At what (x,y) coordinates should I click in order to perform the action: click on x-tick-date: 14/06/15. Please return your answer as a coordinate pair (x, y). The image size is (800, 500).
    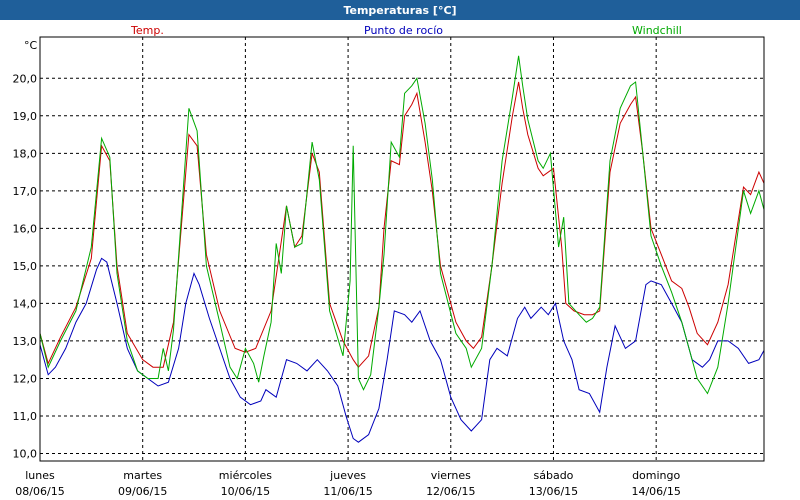
    Looking at the image, I should click on (655, 491).